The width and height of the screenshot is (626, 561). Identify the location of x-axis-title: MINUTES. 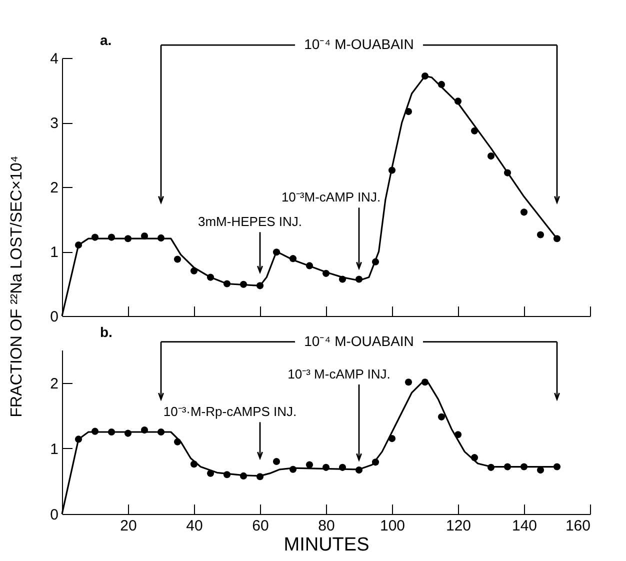
(327, 545).